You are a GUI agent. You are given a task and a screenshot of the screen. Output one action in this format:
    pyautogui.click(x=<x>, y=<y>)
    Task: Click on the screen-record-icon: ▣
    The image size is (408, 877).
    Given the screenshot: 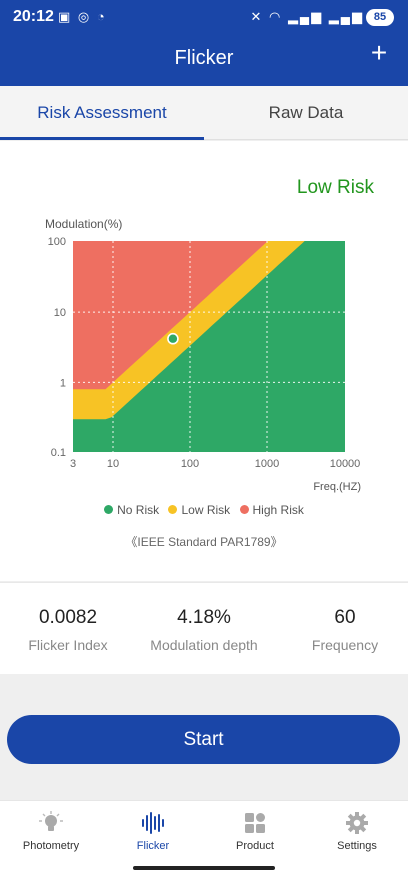 What is the action you would take?
    pyautogui.click(x=65, y=16)
    